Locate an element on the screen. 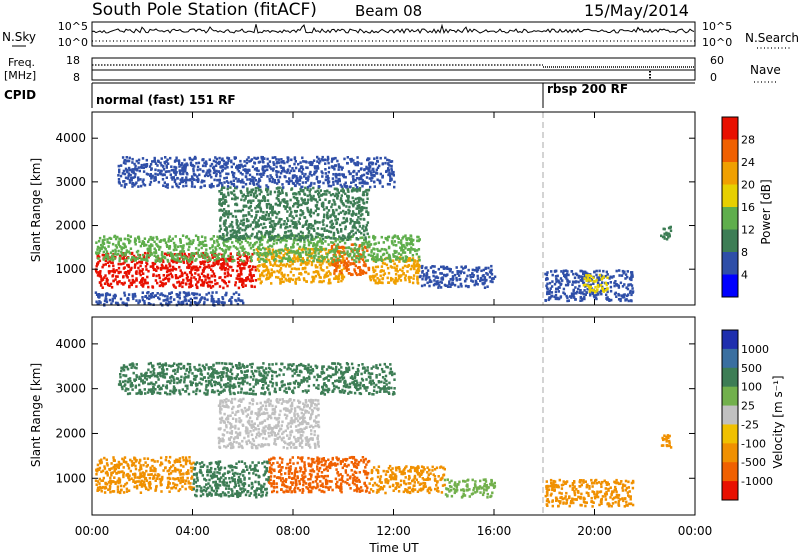 The height and width of the screenshot is (554, 800). data-region is located at coordinates (300, 266).